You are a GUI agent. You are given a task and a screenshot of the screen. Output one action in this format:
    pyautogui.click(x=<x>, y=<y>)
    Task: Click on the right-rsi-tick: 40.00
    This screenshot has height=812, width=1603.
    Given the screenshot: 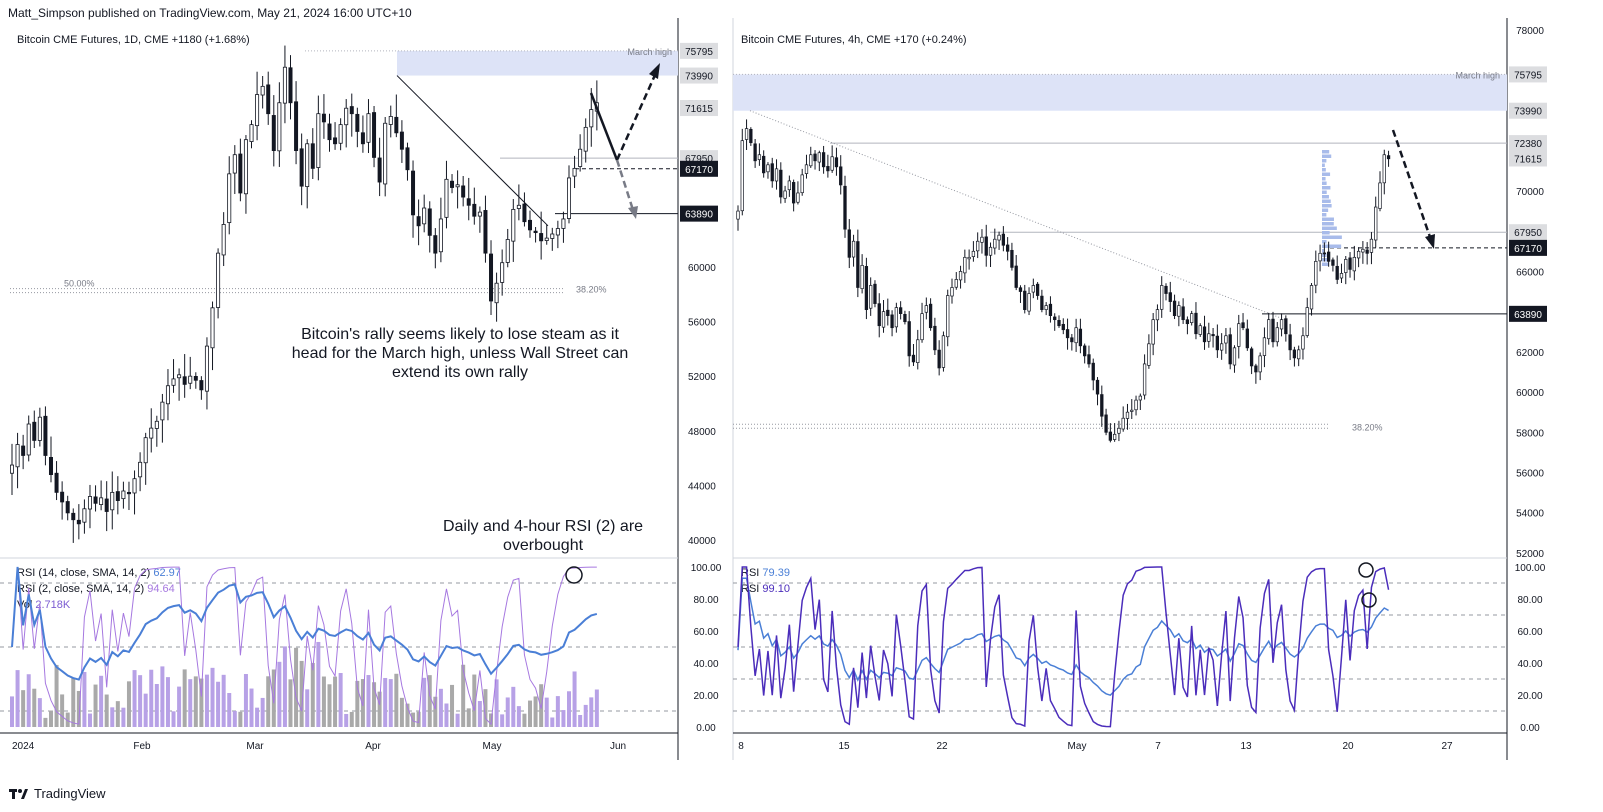 What is the action you would take?
    pyautogui.click(x=1529, y=664)
    